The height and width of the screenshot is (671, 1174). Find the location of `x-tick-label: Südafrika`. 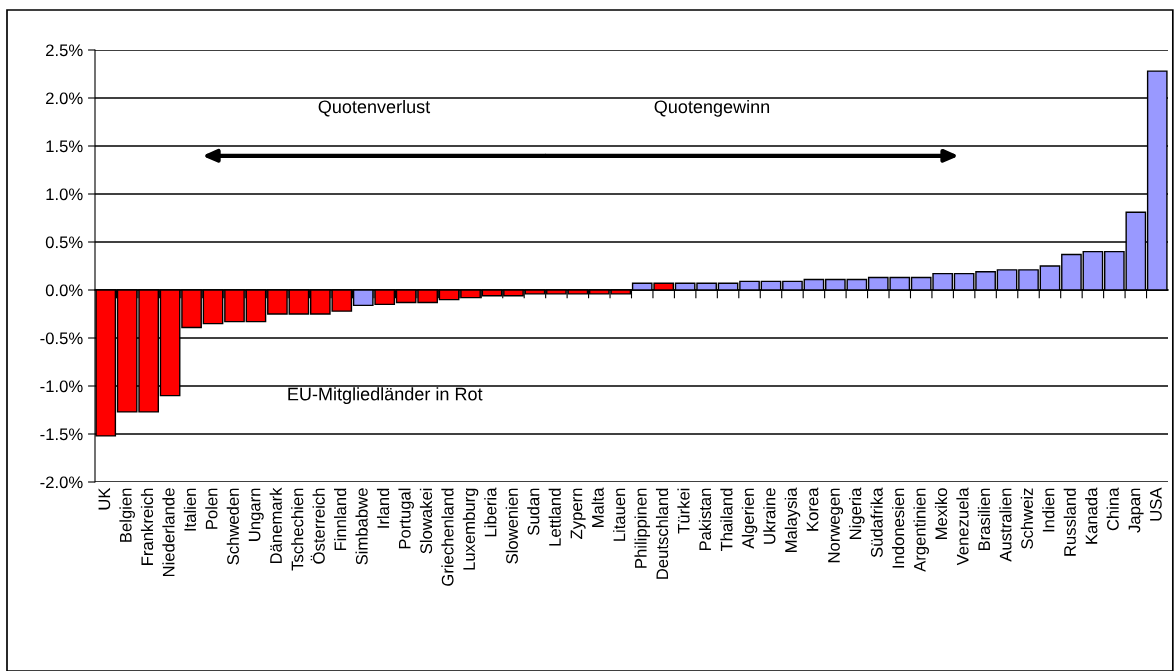

x-tick-label: Südafrika is located at coordinates (876, 522).